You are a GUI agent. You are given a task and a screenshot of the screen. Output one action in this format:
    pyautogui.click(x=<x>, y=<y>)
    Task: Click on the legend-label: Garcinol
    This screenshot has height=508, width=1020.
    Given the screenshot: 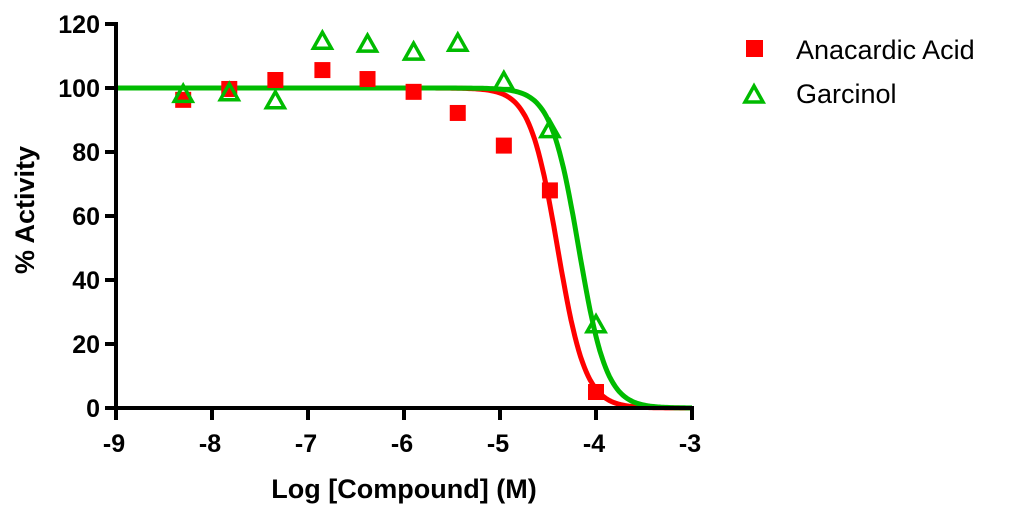 What is the action you would take?
    pyautogui.click(x=846, y=94)
    